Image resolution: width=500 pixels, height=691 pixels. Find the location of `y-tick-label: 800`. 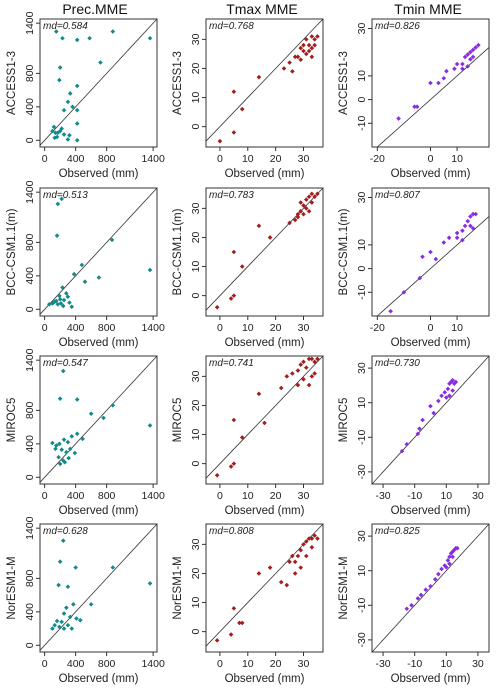

y-tick-label: 800 is located at coordinates (30, 73).